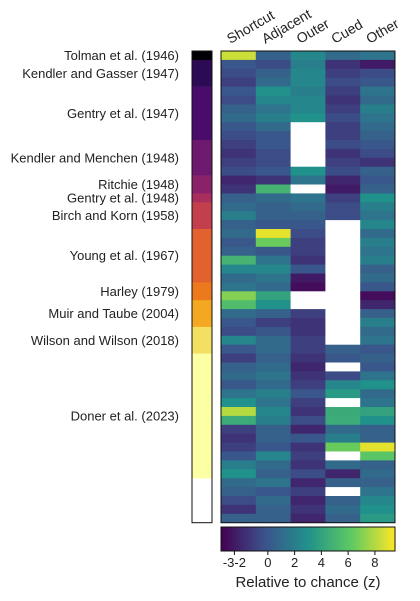 This screenshot has height=601, width=420. Describe the element at coordinates (294, 562) in the screenshot. I see `colorbar-tick-label: 2` at that location.